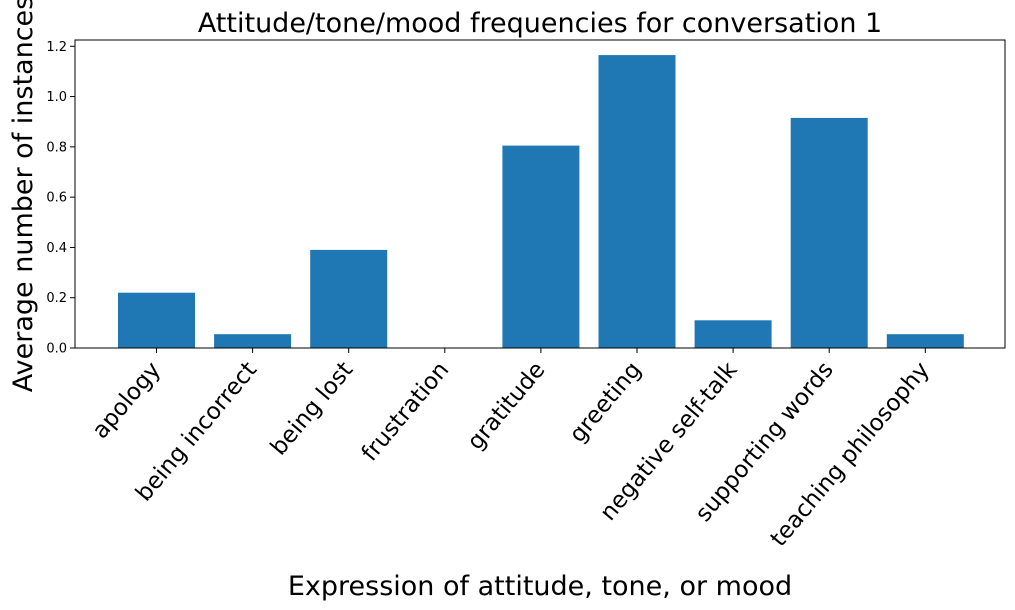  I want to click on bar-supporting-words, so click(829, 233).